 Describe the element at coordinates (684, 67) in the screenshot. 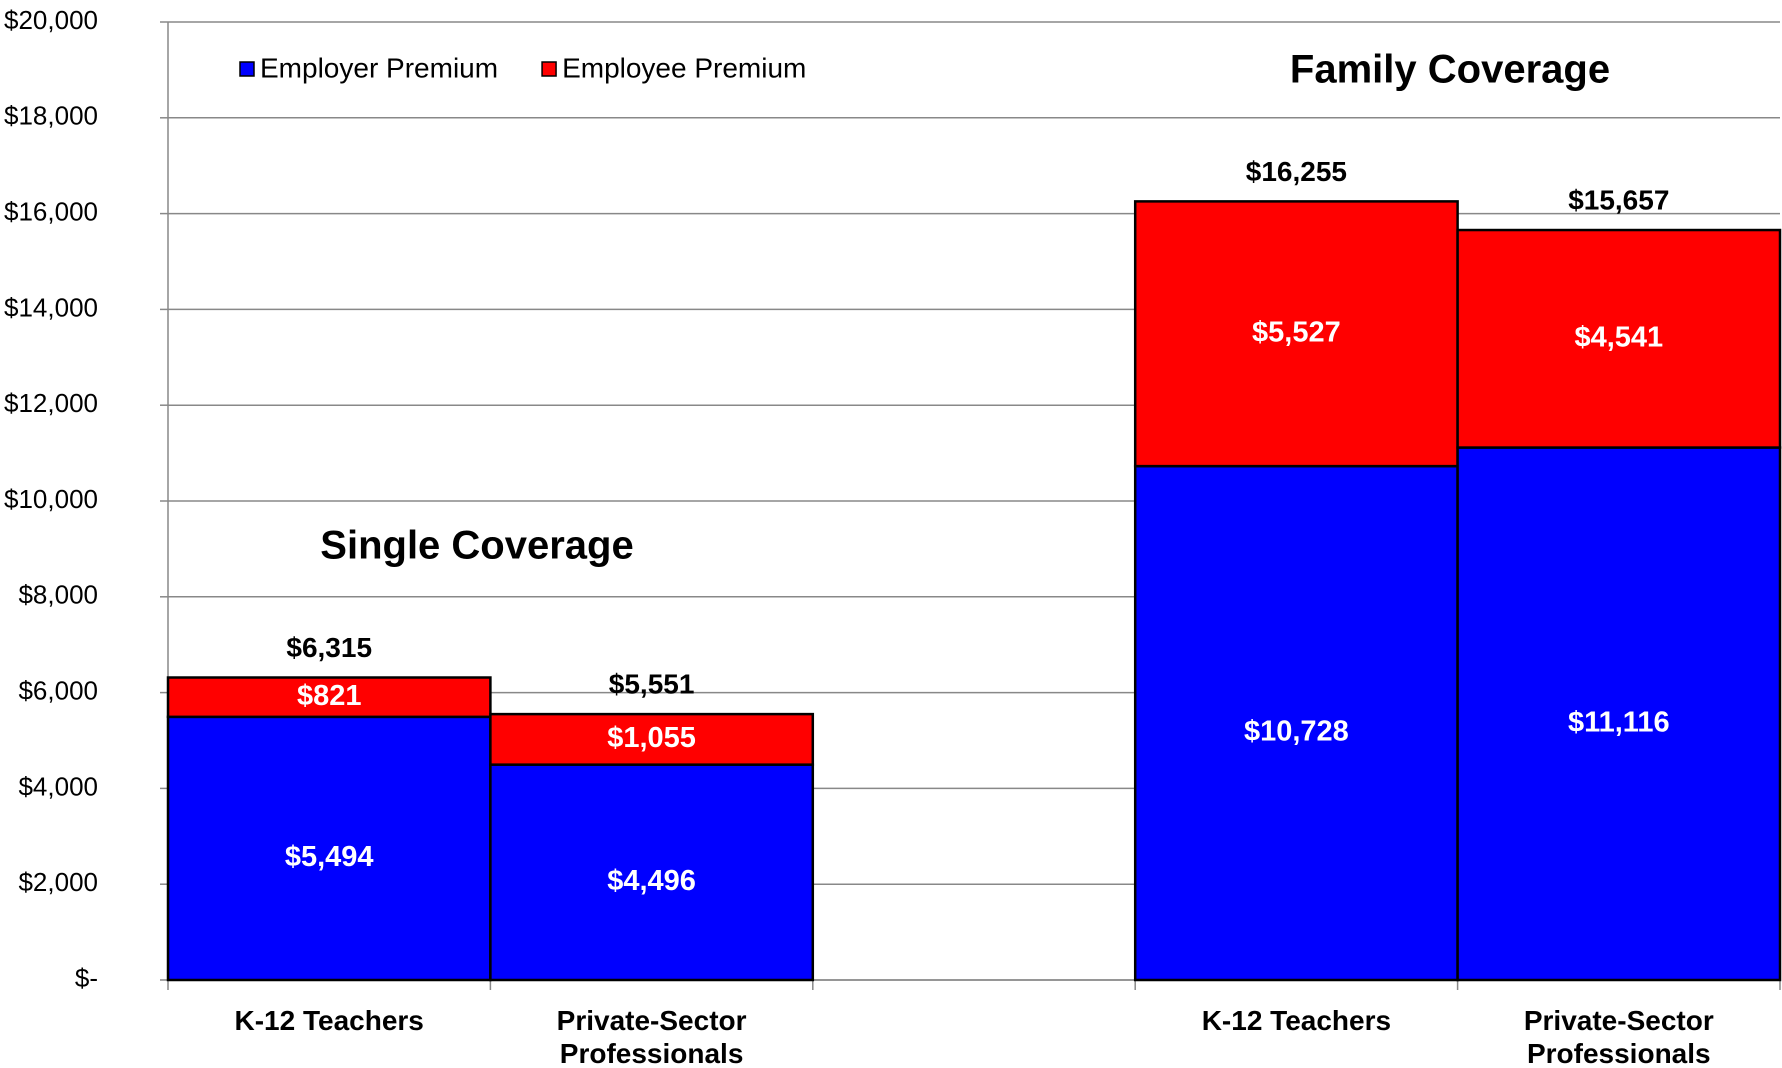

I see `legend-label: Employee Premium` at that location.